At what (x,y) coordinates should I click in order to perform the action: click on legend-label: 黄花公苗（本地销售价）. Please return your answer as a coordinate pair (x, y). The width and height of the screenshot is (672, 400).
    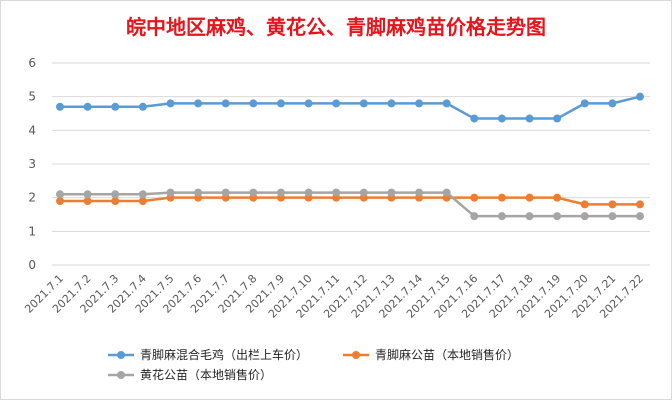
    Looking at the image, I should click on (206, 374).